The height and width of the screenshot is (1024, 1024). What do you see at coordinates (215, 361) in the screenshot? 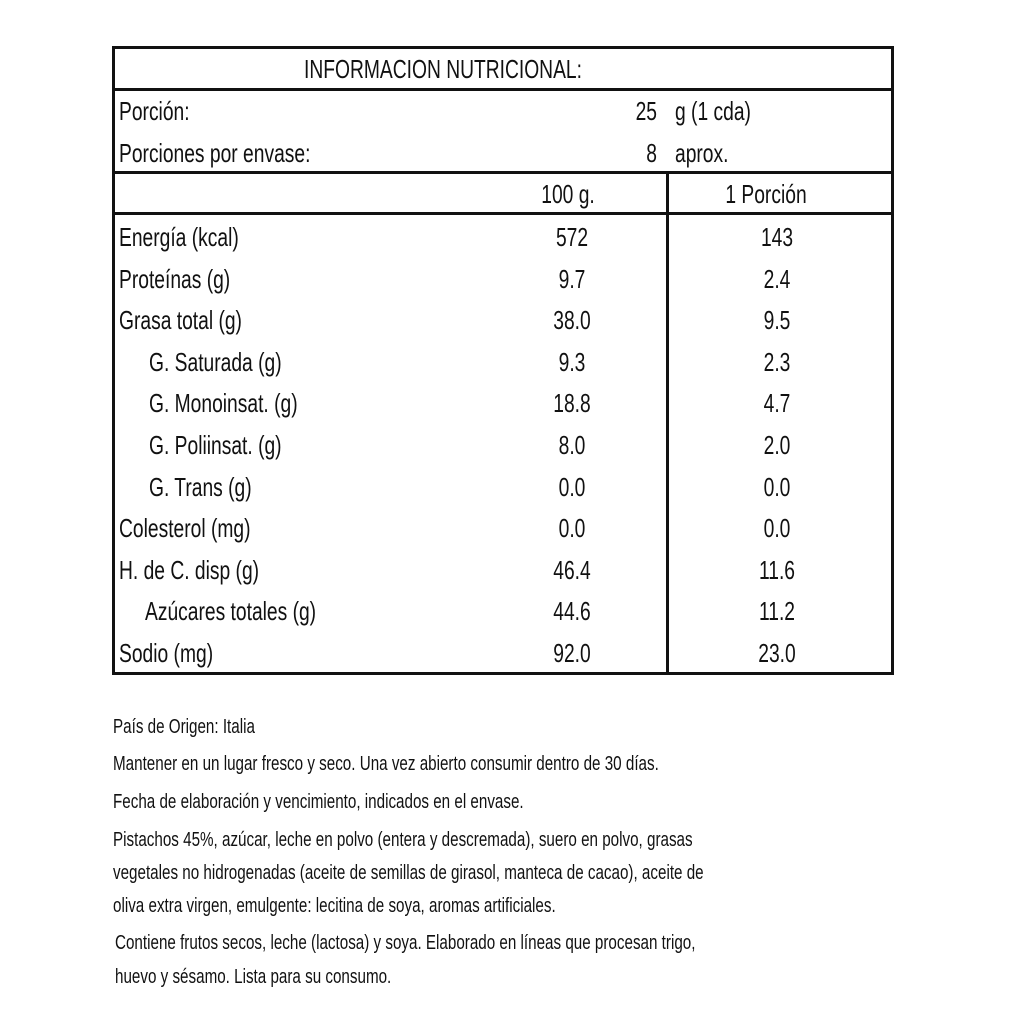
I see `nutrient-label: G. Saturada (g)` at bounding box center [215, 361].